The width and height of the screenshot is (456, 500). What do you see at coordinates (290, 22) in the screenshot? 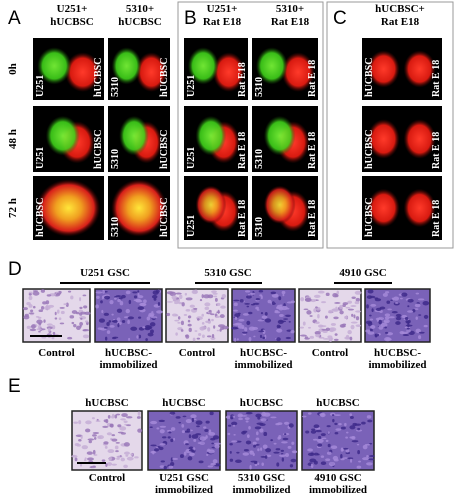
I see `column-header: Rat E18` at bounding box center [290, 22].